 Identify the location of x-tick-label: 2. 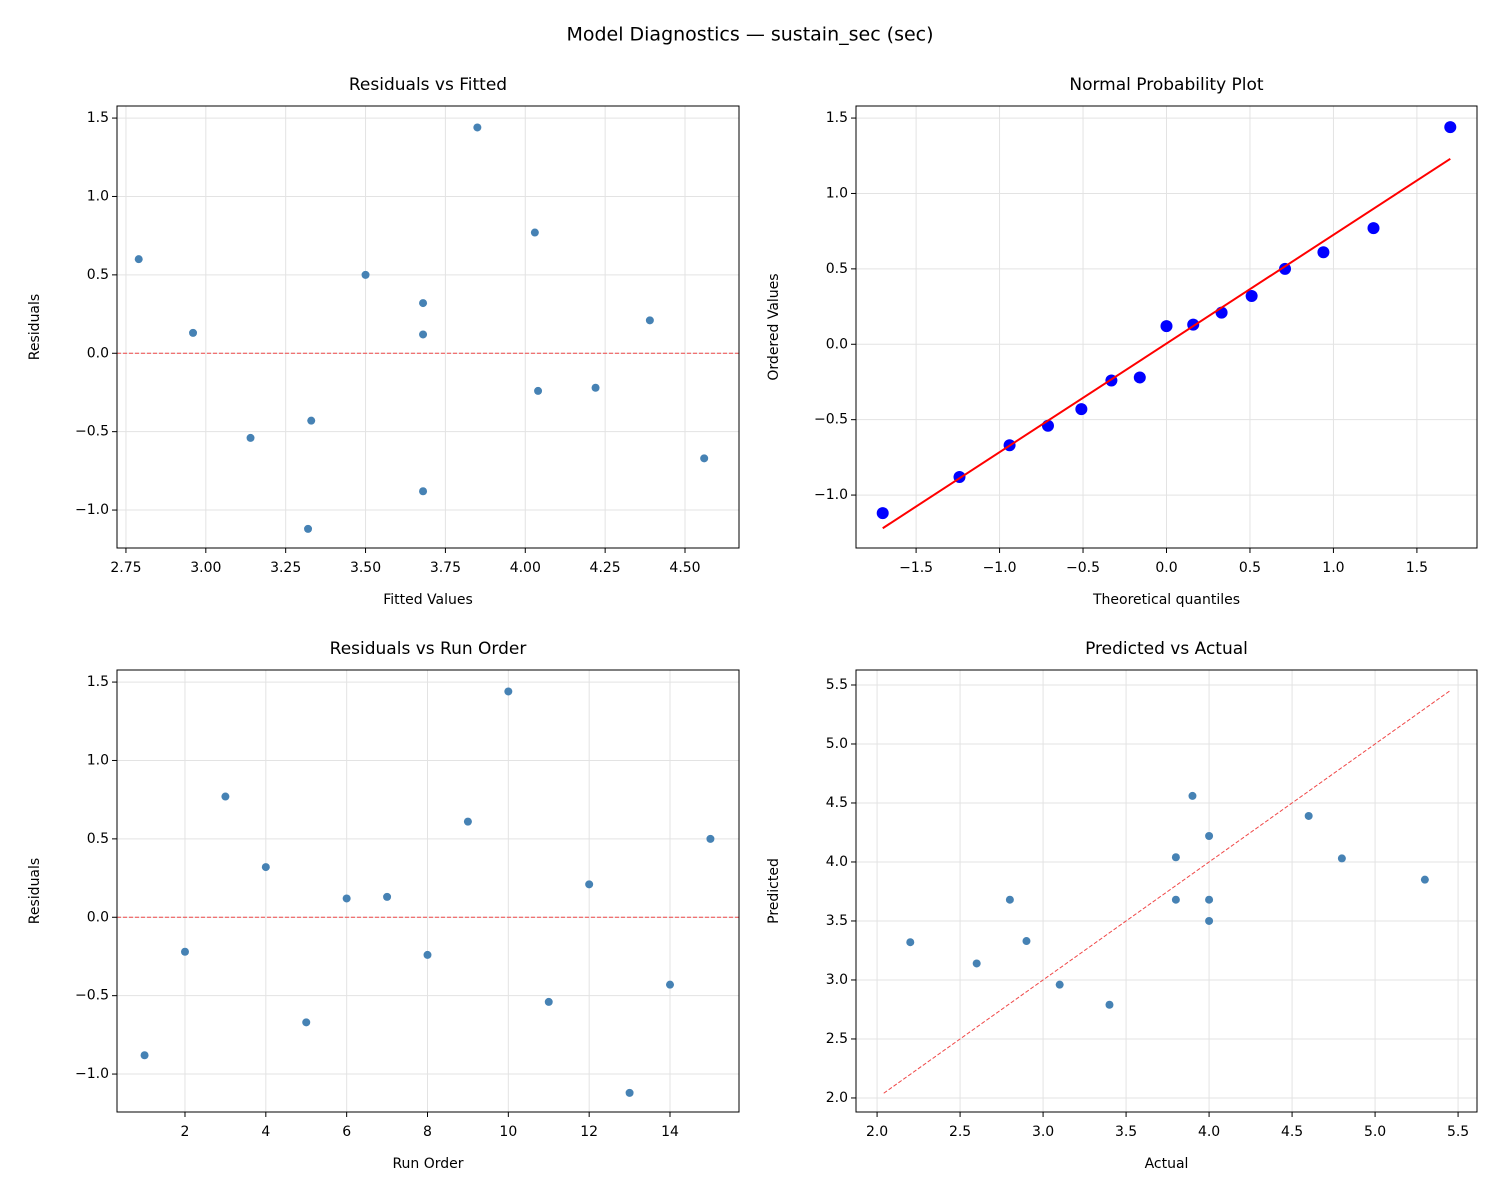
(185, 1132).